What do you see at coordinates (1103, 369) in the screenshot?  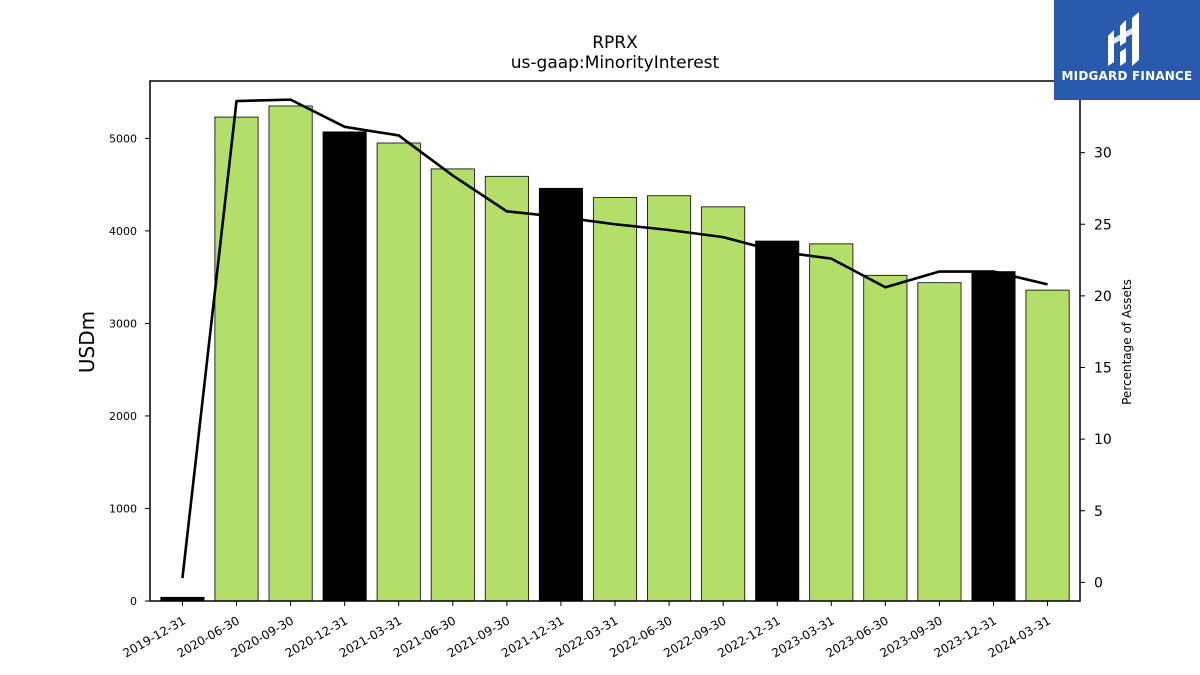 I see `y2-tick-label: 15` at bounding box center [1103, 369].